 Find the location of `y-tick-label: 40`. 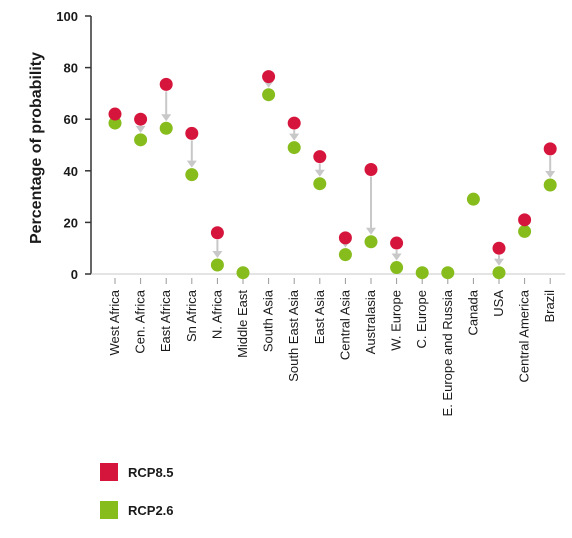

y-tick-label: 40 is located at coordinates (71, 171).